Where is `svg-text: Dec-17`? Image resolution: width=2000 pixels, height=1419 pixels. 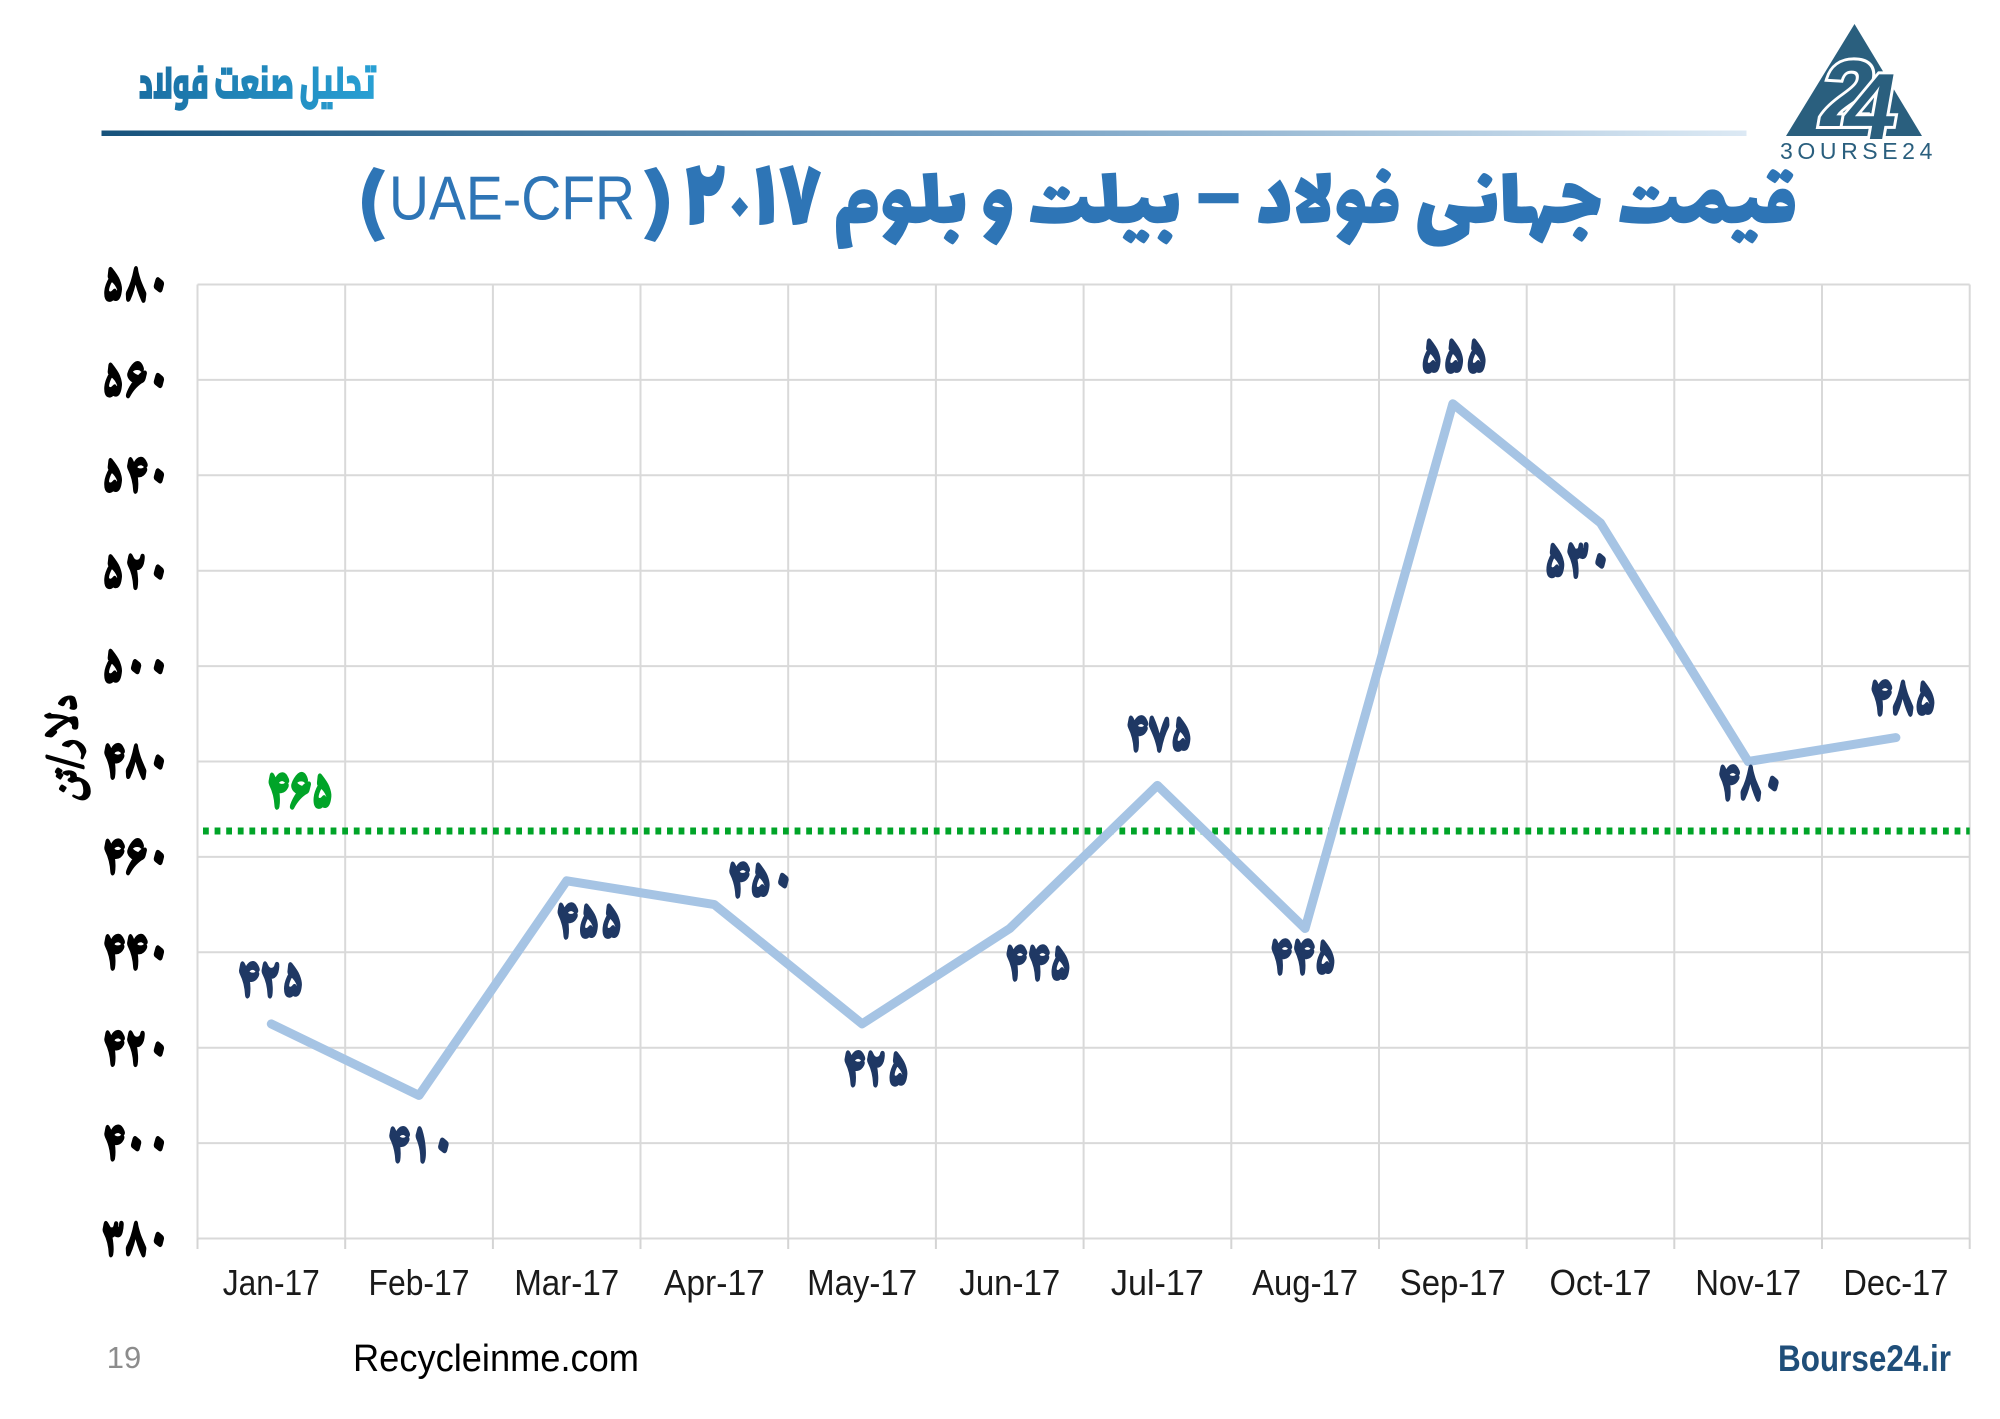 svg-text: Dec-17 is located at coordinates (1895, 1282).